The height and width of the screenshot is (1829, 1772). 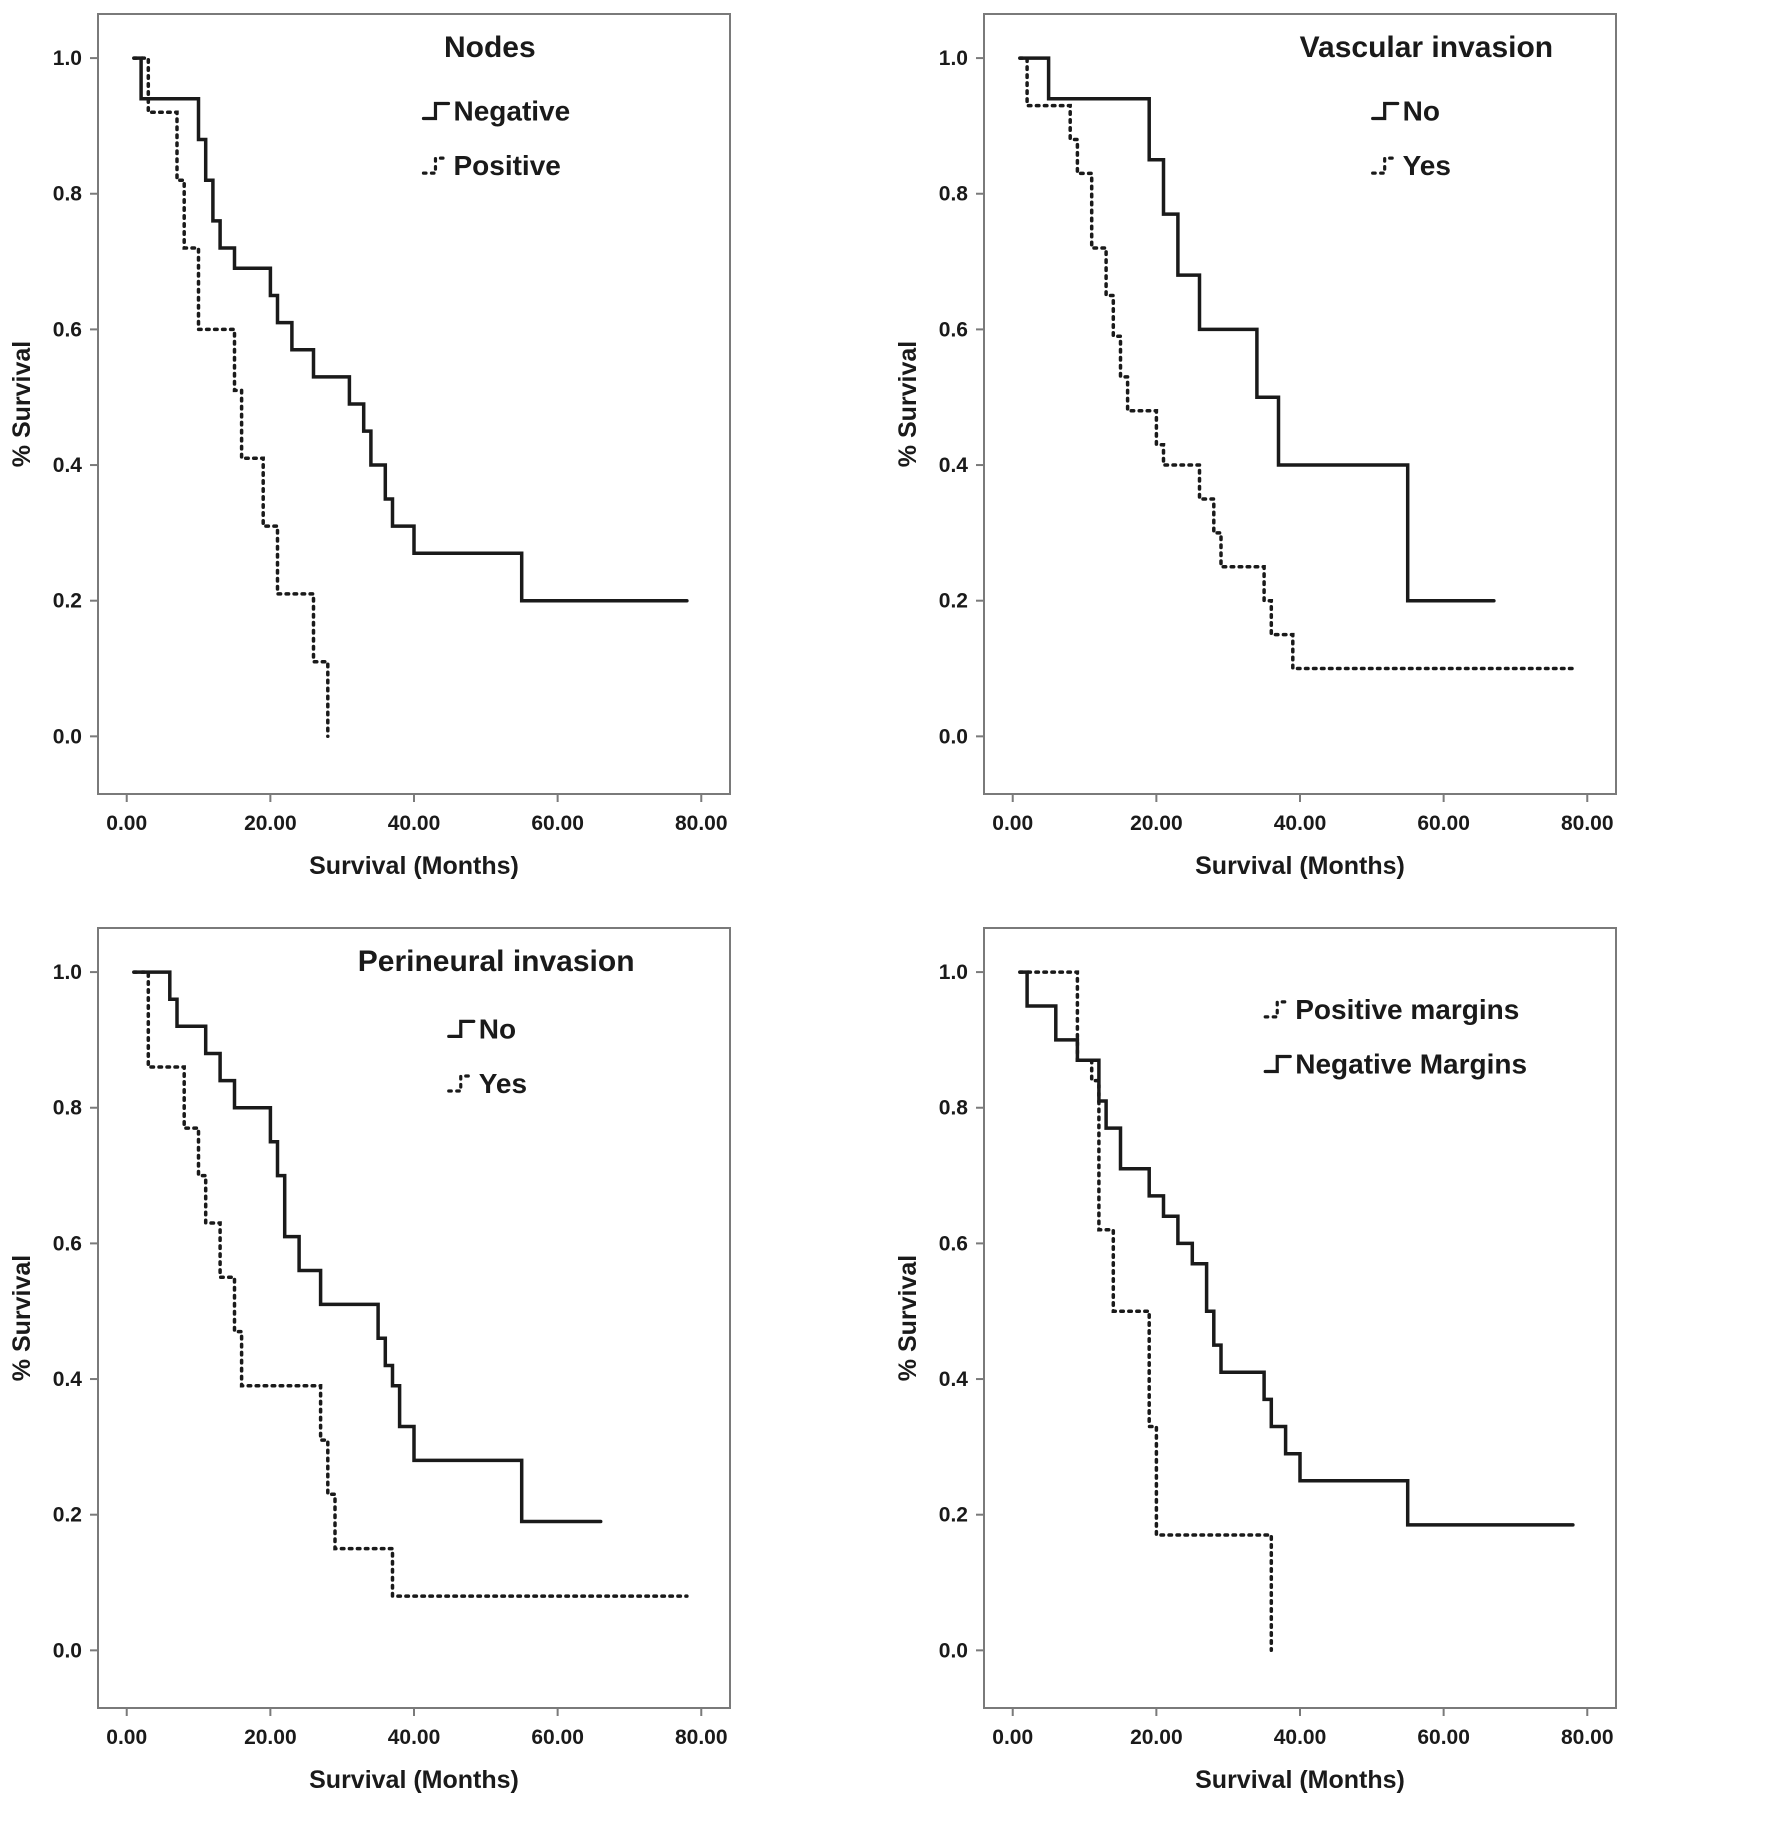 What do you see at coordinates (511, 111) in the screenshot?
I see `legend-label: Negative` at bounding box center [511, 111].